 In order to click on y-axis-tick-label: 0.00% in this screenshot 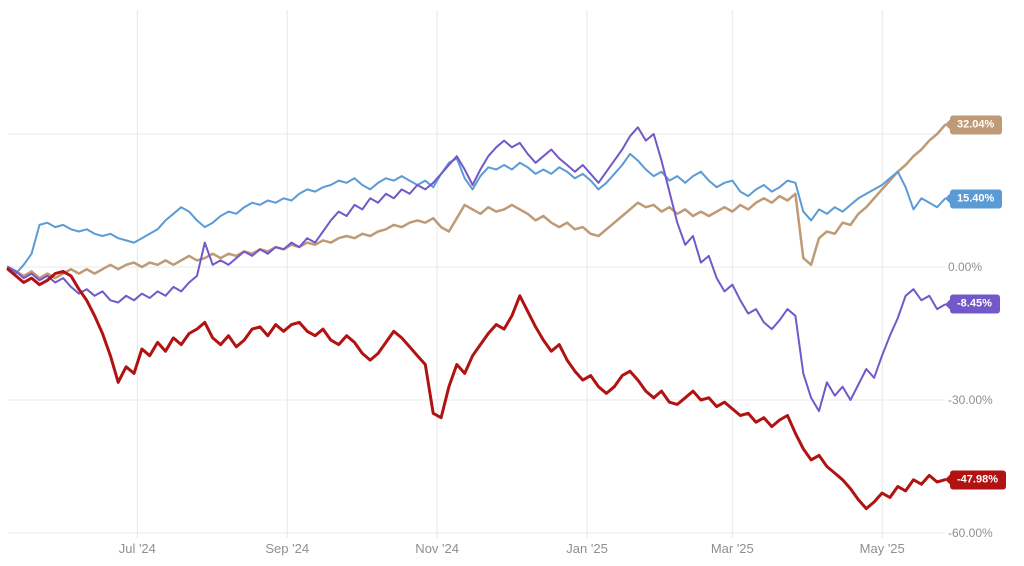, I will do `click(965, 267)`.